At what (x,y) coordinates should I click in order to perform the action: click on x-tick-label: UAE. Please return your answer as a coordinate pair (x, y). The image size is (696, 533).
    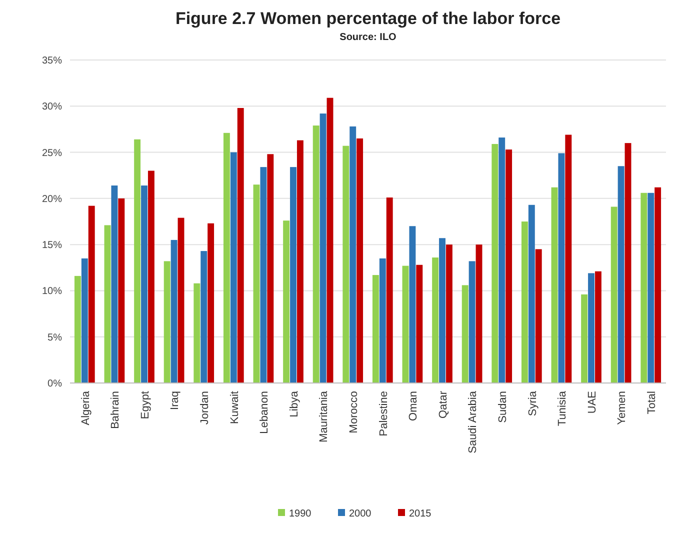
    Looking at the image, I should click on (592, 402).